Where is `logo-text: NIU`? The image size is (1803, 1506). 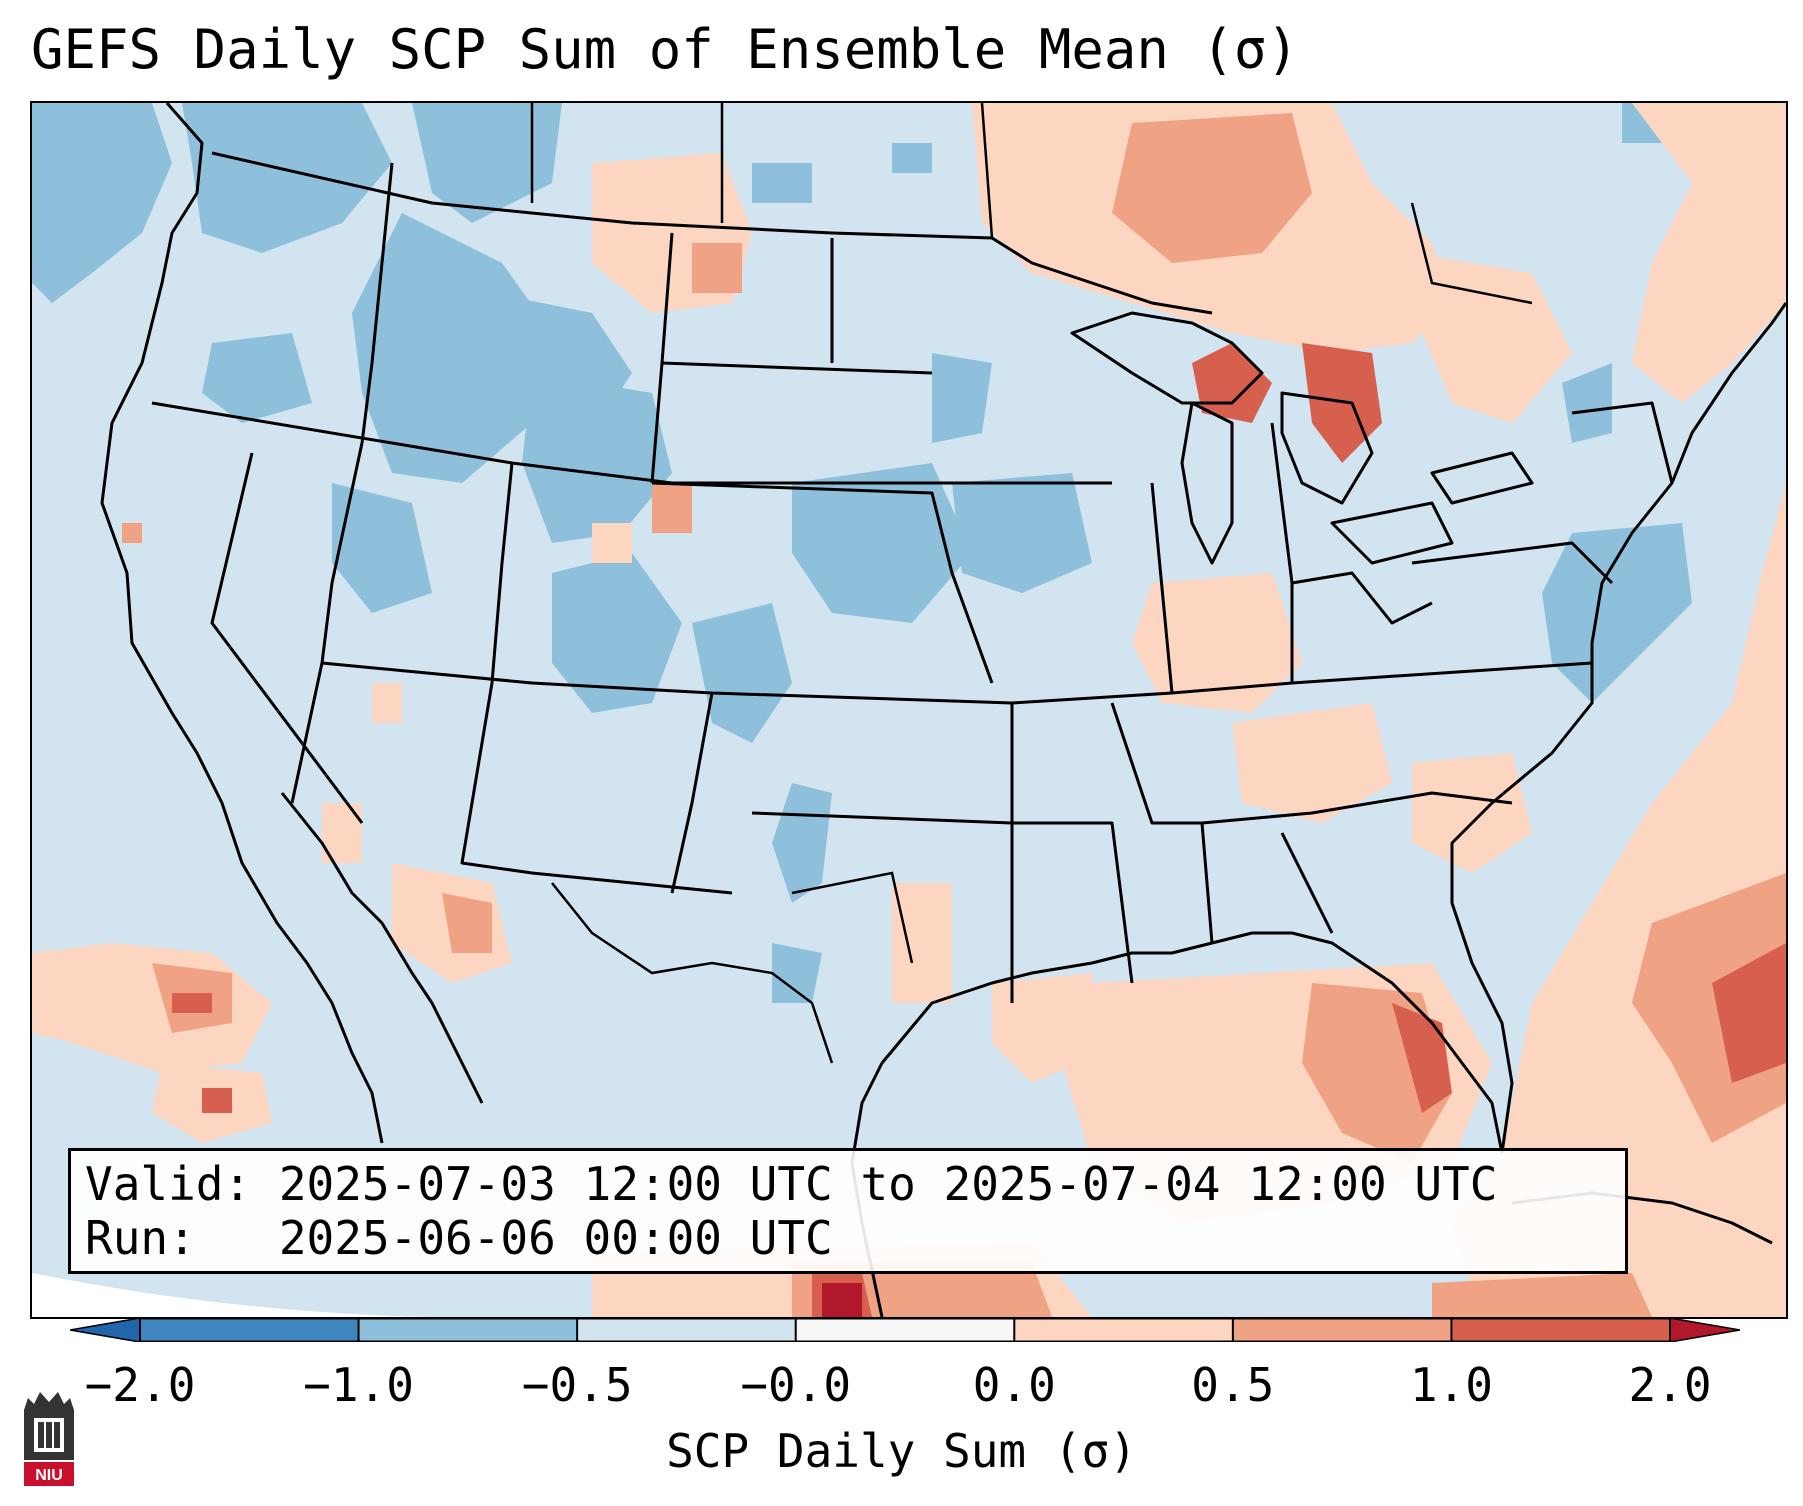
logo-text: NIU is located at coordinates (49, 1475).